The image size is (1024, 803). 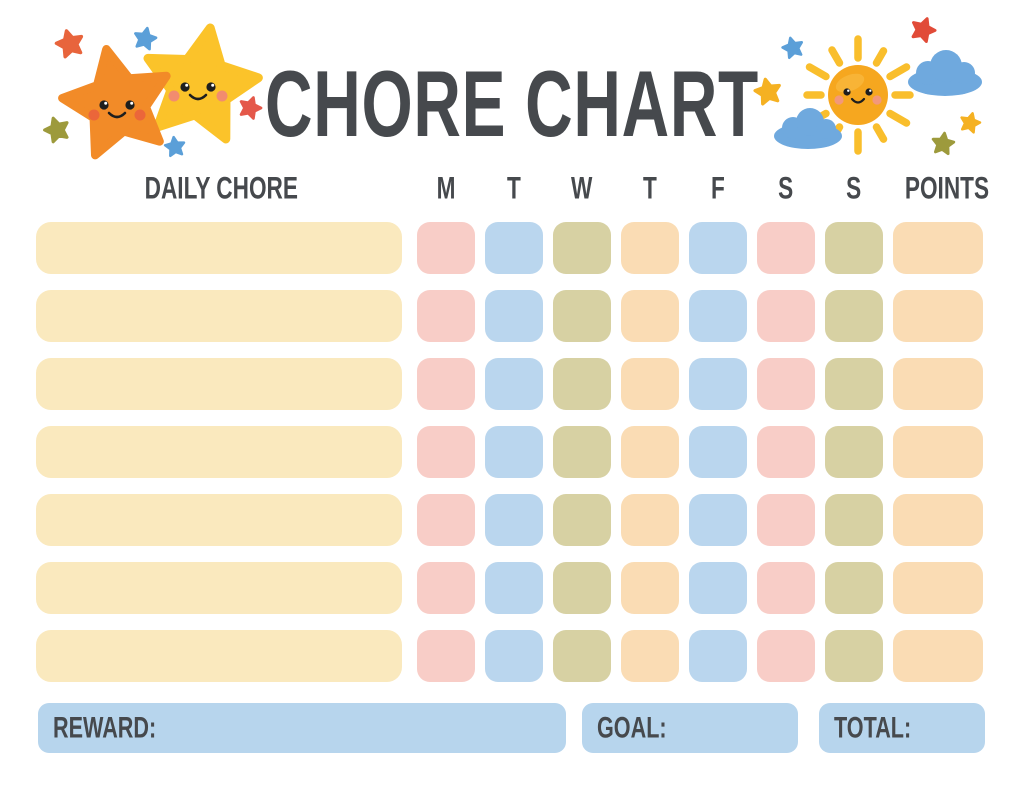 I want to click on day-cell-row5-fri, so click(x=718, y=520).